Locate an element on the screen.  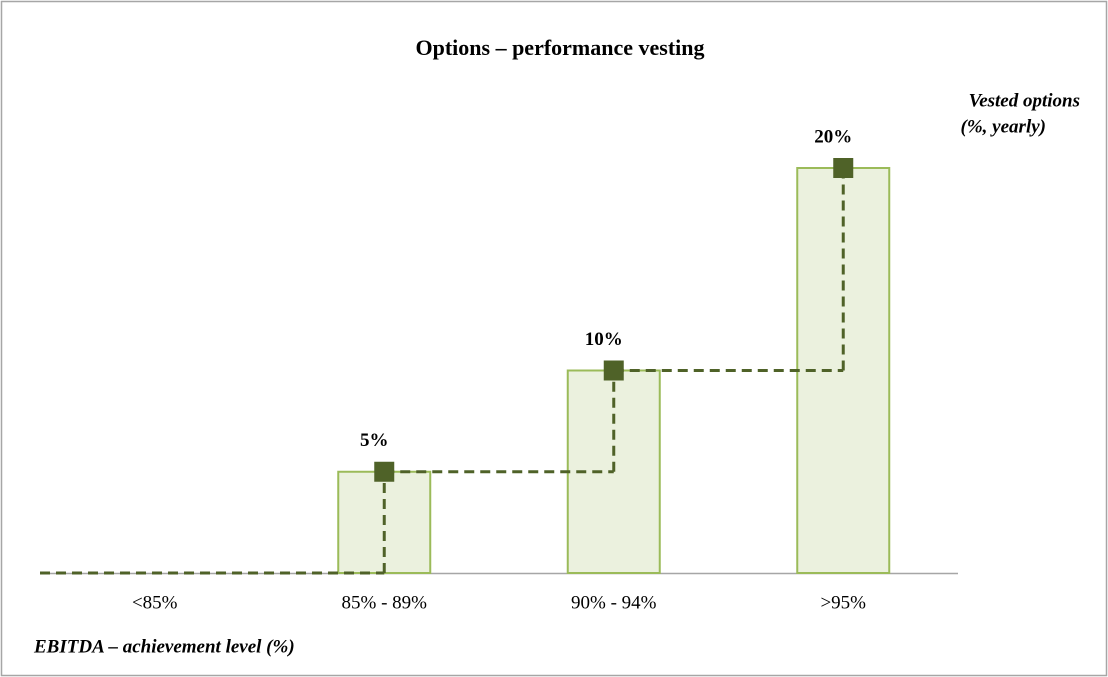
chart-title: Options – performance vesting is located at coordinates (559, 47).